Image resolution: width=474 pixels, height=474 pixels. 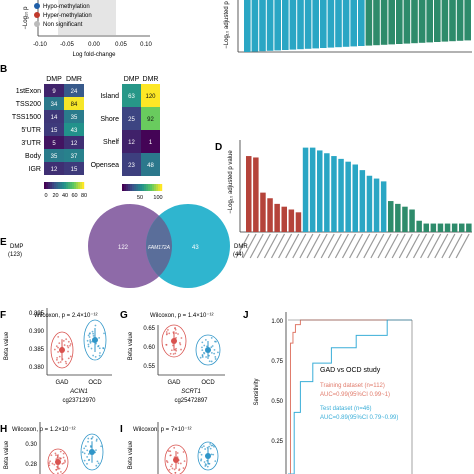 What do you see at coordinates (66, 7) in the screenshot?
I see `legend-label-hypo: Hypo-methylation` at bounding box center [66, 7].